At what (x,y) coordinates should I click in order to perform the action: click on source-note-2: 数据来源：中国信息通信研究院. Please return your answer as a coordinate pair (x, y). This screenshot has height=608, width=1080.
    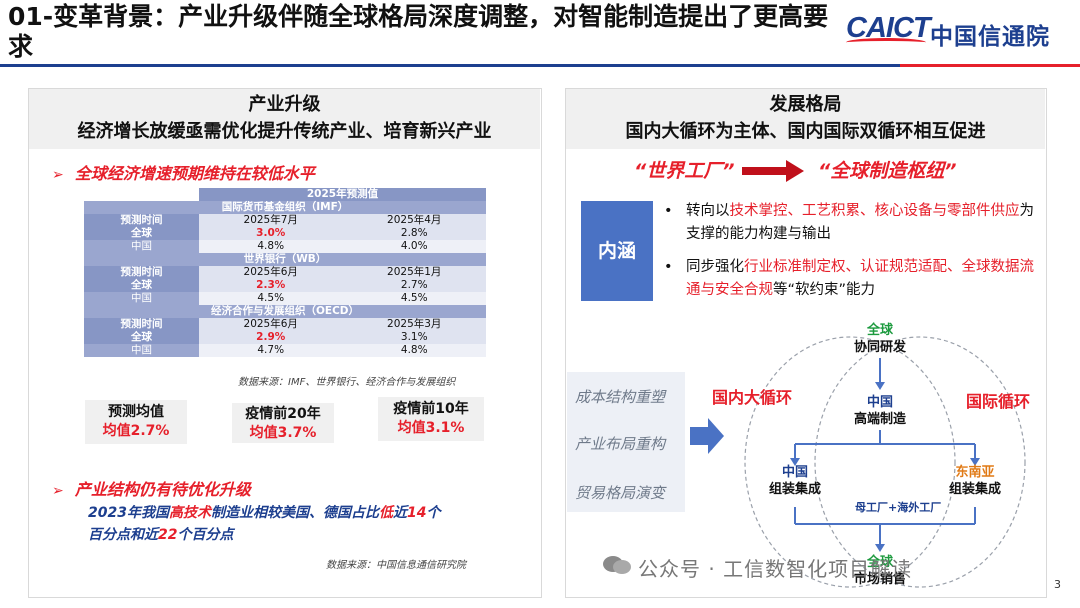
    Looking at the image, I should click on (396, 565).